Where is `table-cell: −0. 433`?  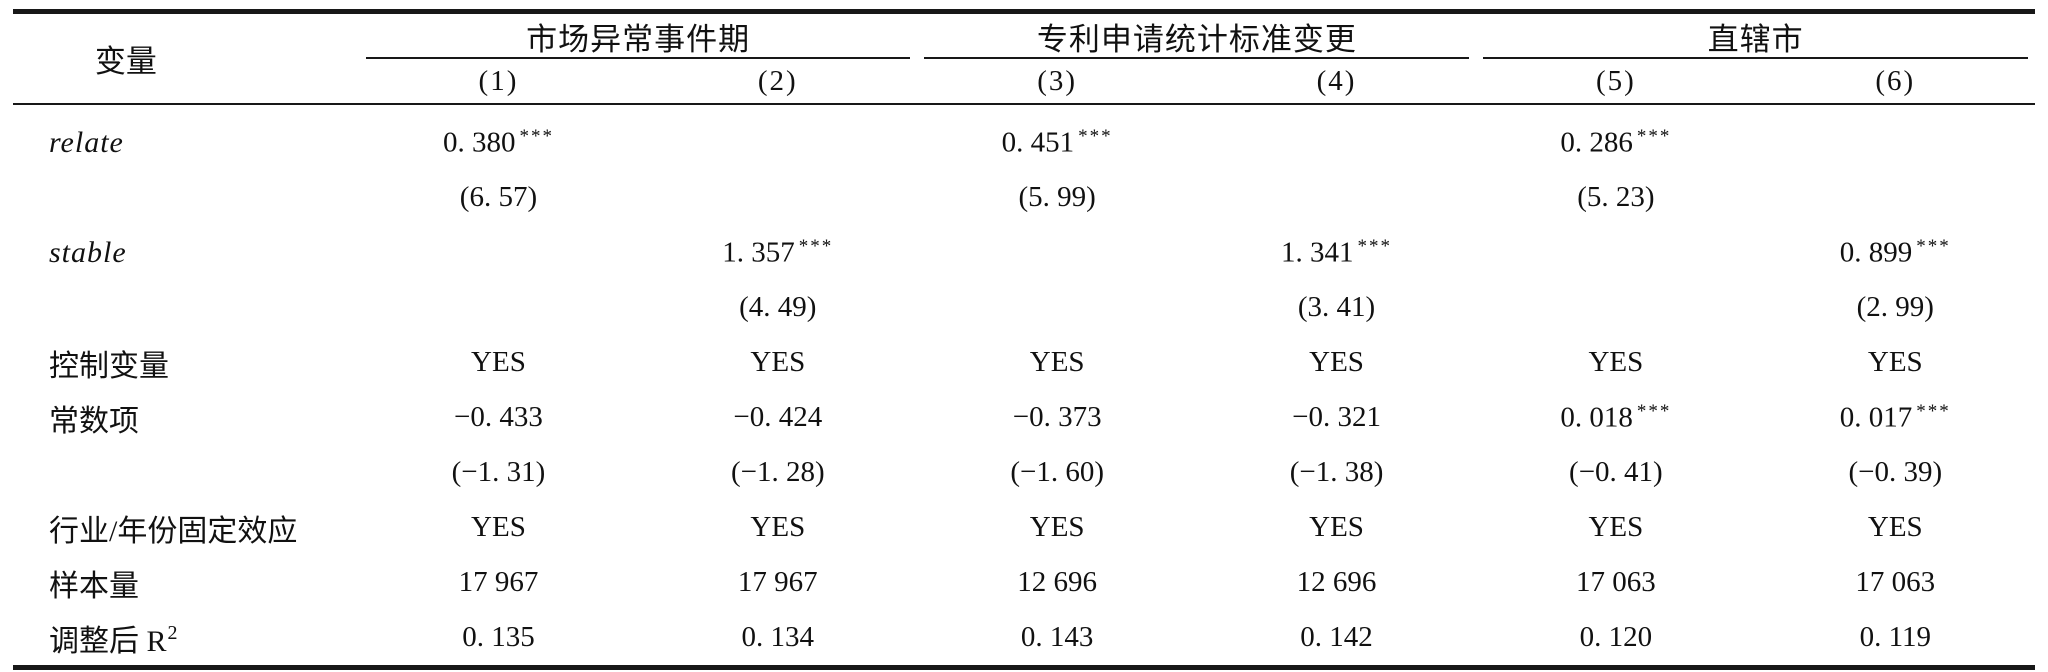 table-cell: −0. 433 is located at coordinates (498, 417).